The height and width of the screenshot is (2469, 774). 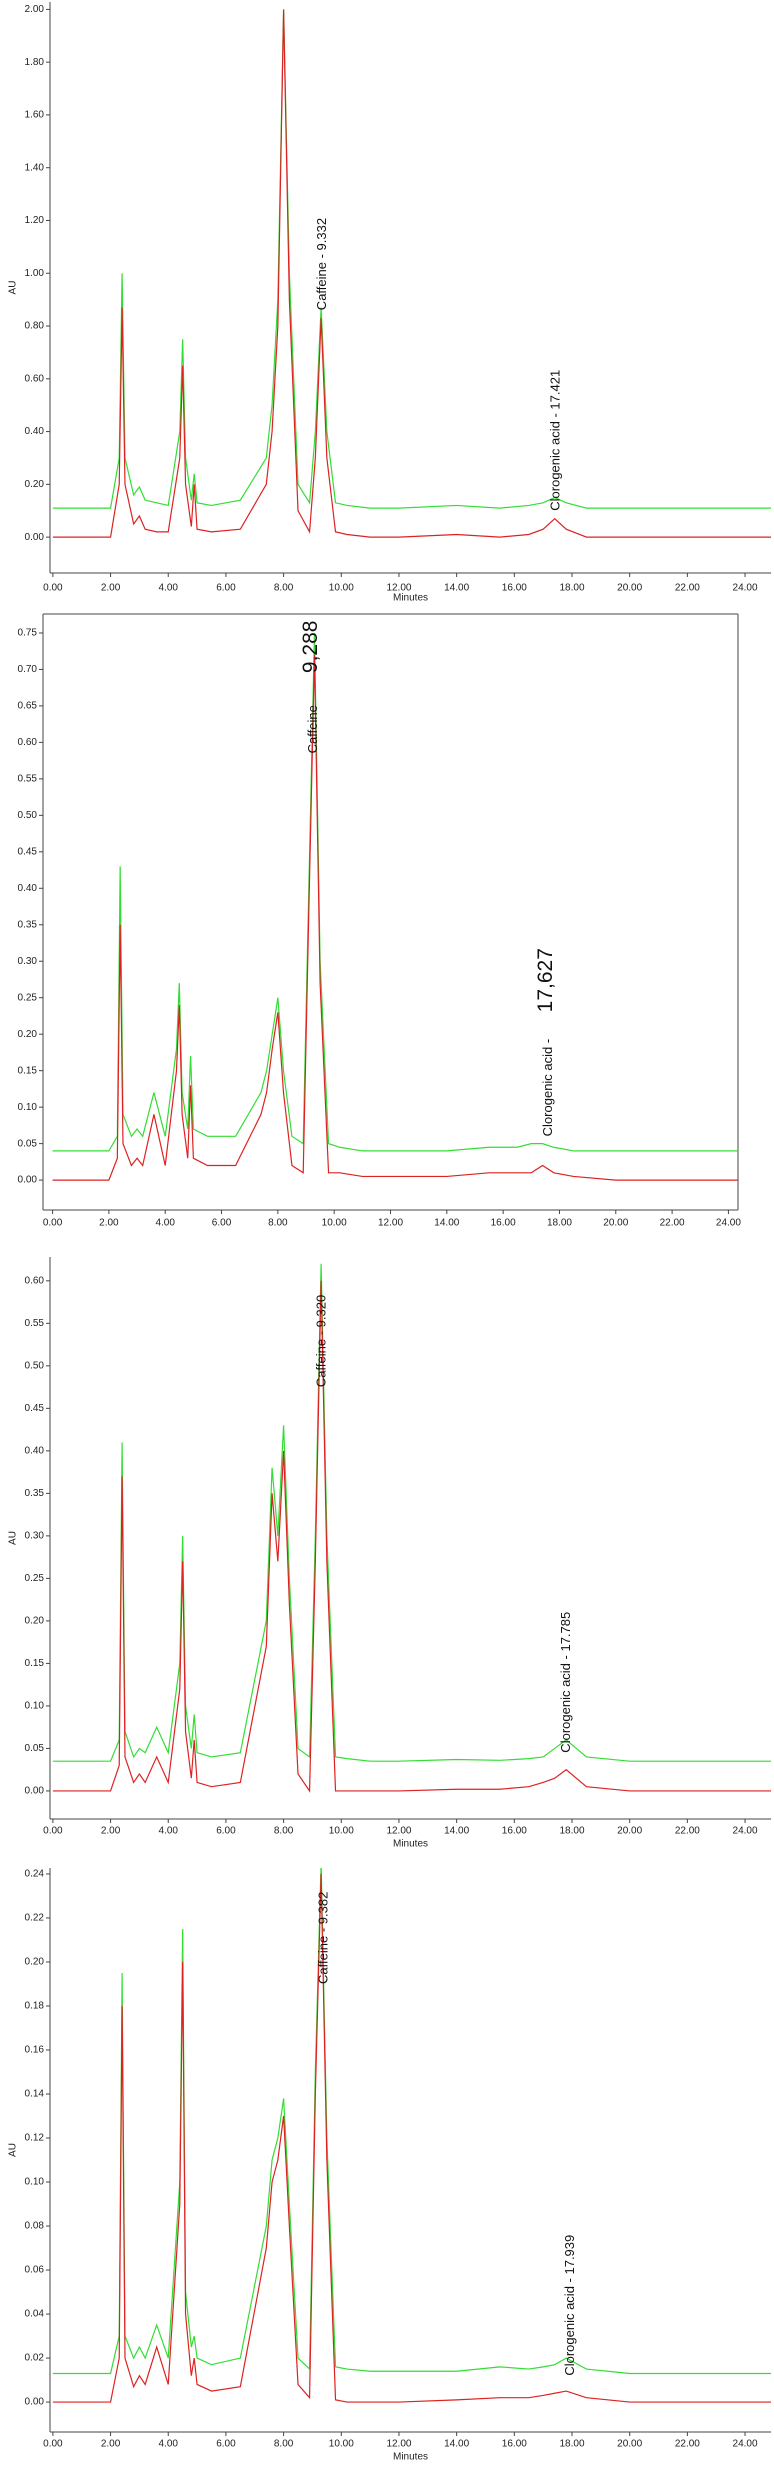 I want to click on y-tick-label: 0.04, so click(x=35, y=2314).